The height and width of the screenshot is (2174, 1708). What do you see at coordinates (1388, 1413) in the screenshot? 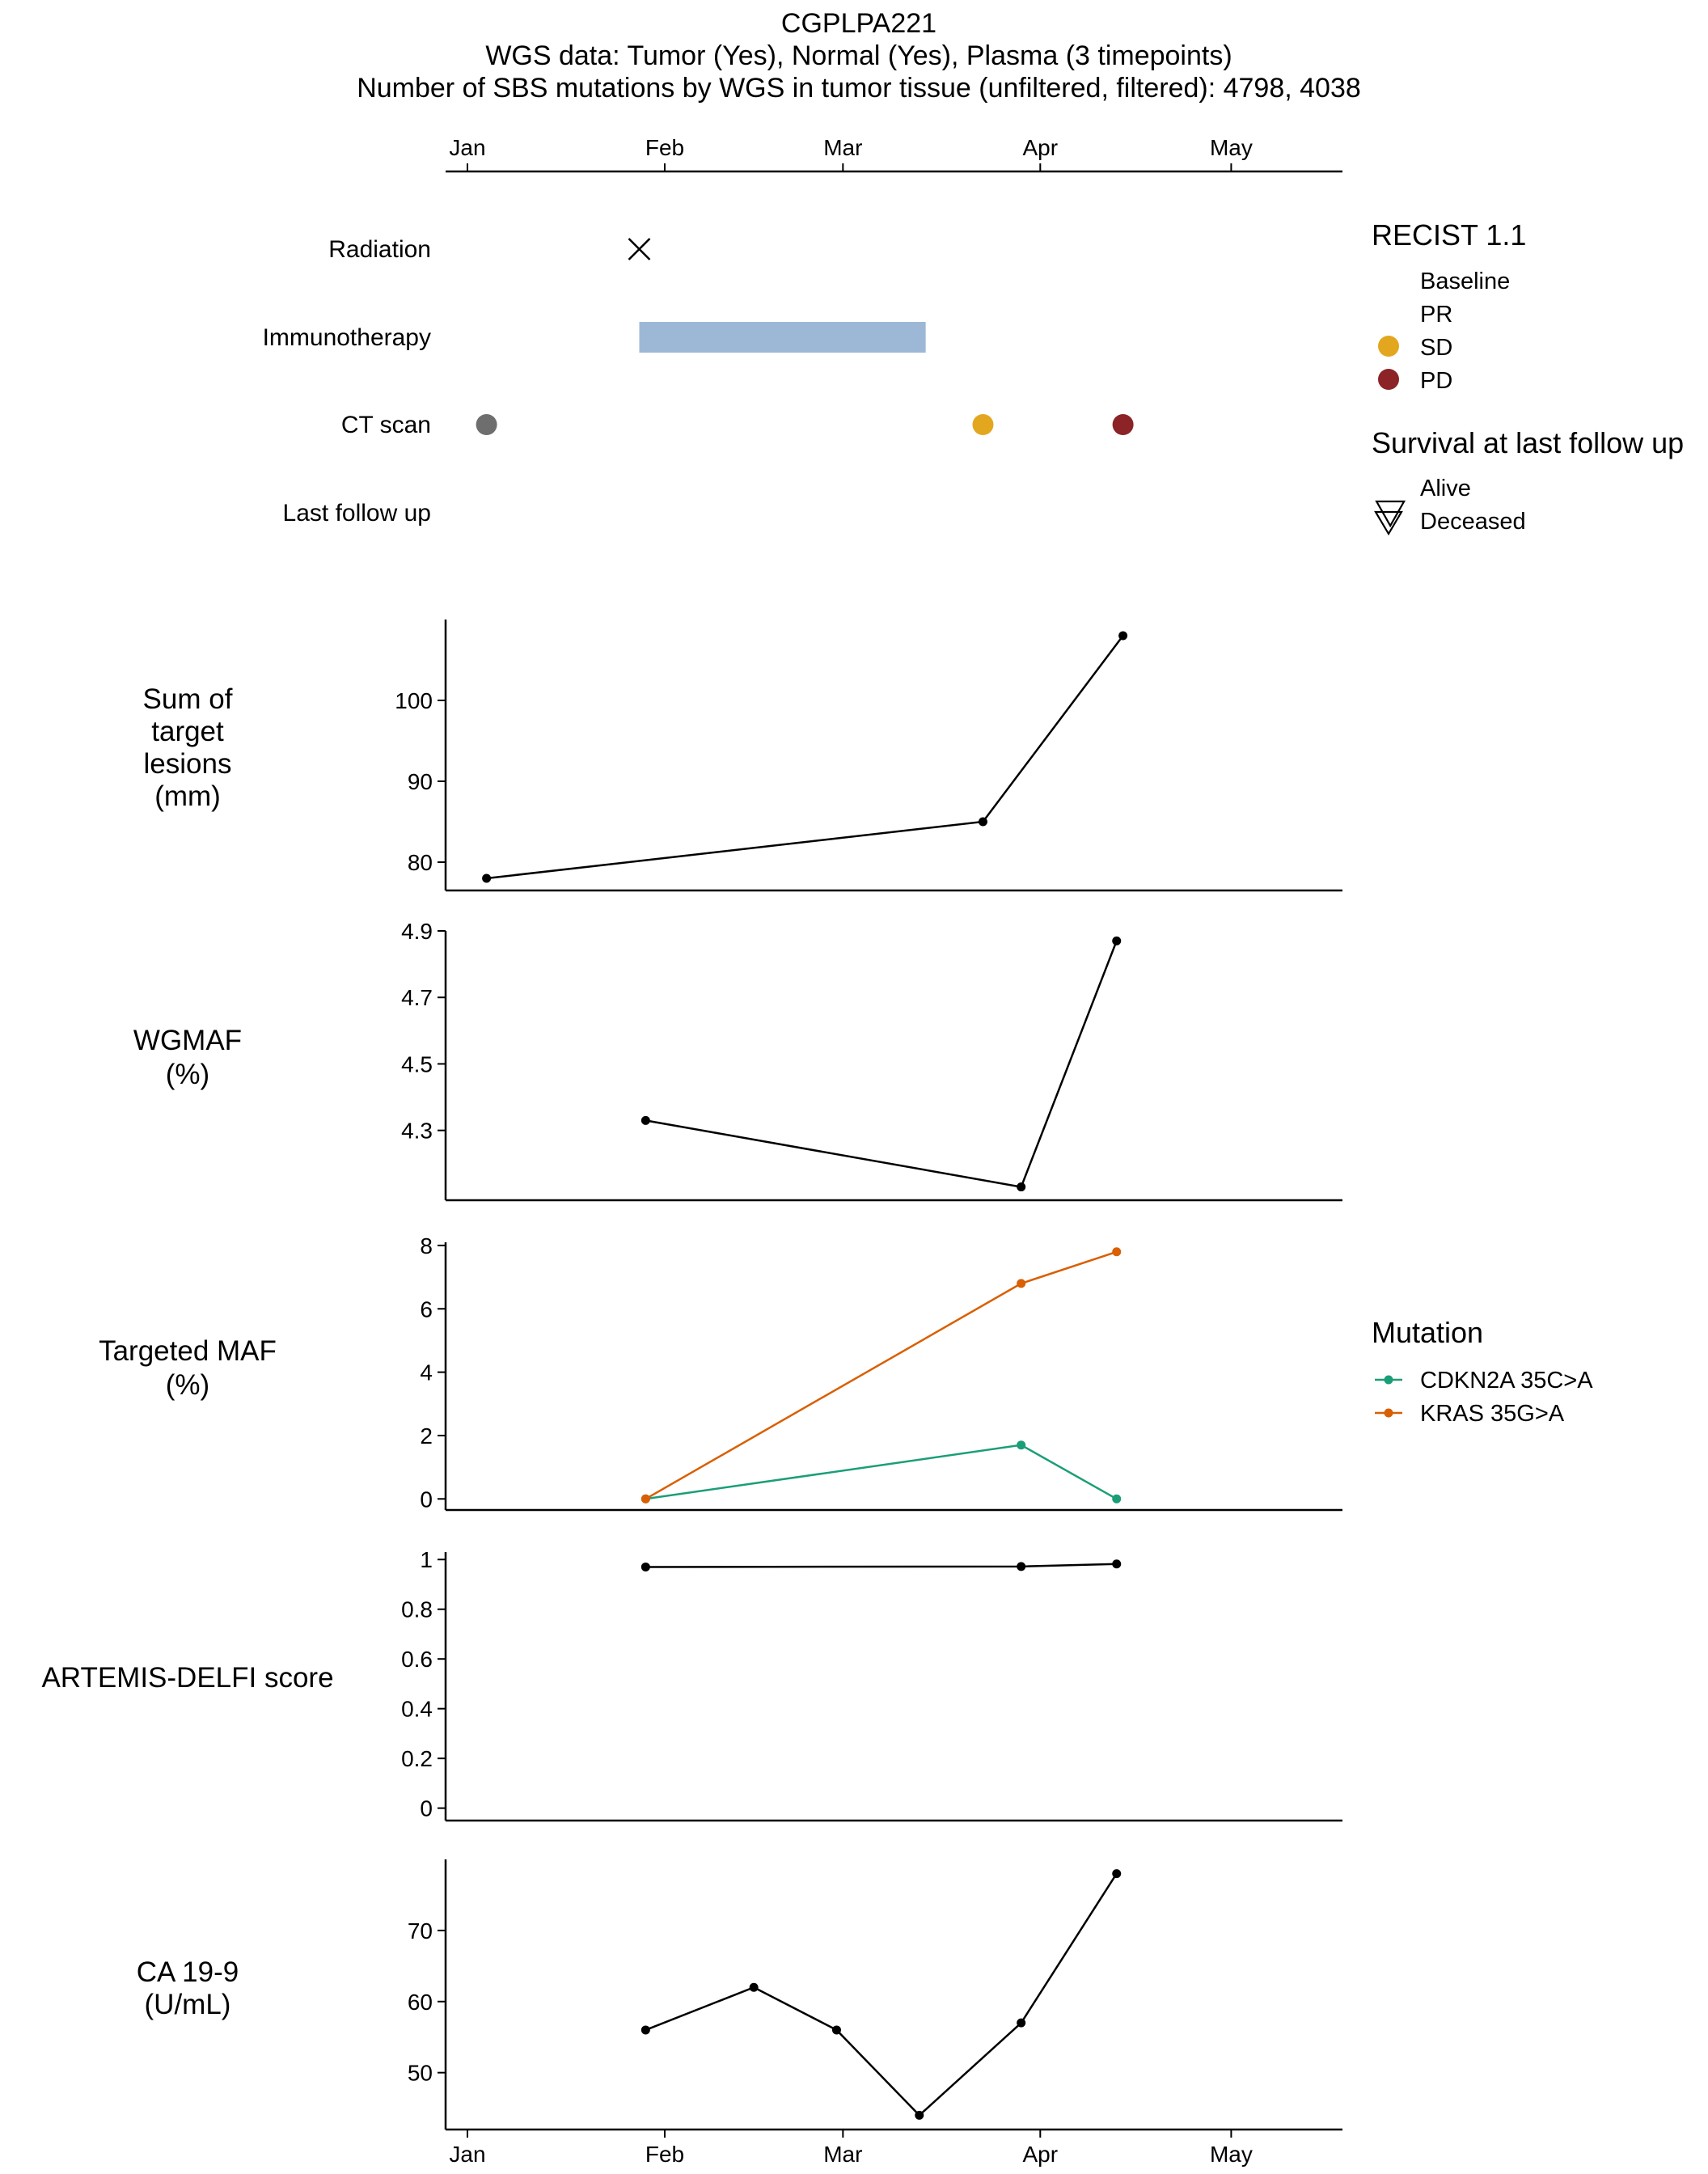
I see `mutation-legend-key-point-kras-35g-a` at bounding box center [1388, 1413].